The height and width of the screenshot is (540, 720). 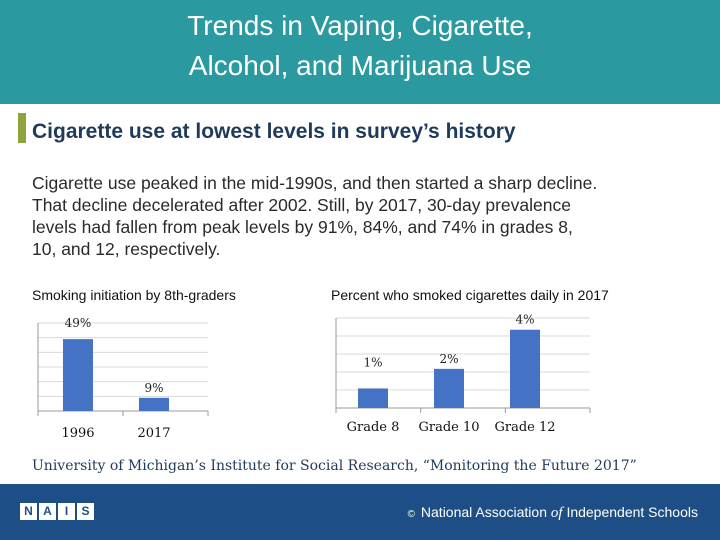 I want to click on data-label: 2%, so click(x=448, y=359).